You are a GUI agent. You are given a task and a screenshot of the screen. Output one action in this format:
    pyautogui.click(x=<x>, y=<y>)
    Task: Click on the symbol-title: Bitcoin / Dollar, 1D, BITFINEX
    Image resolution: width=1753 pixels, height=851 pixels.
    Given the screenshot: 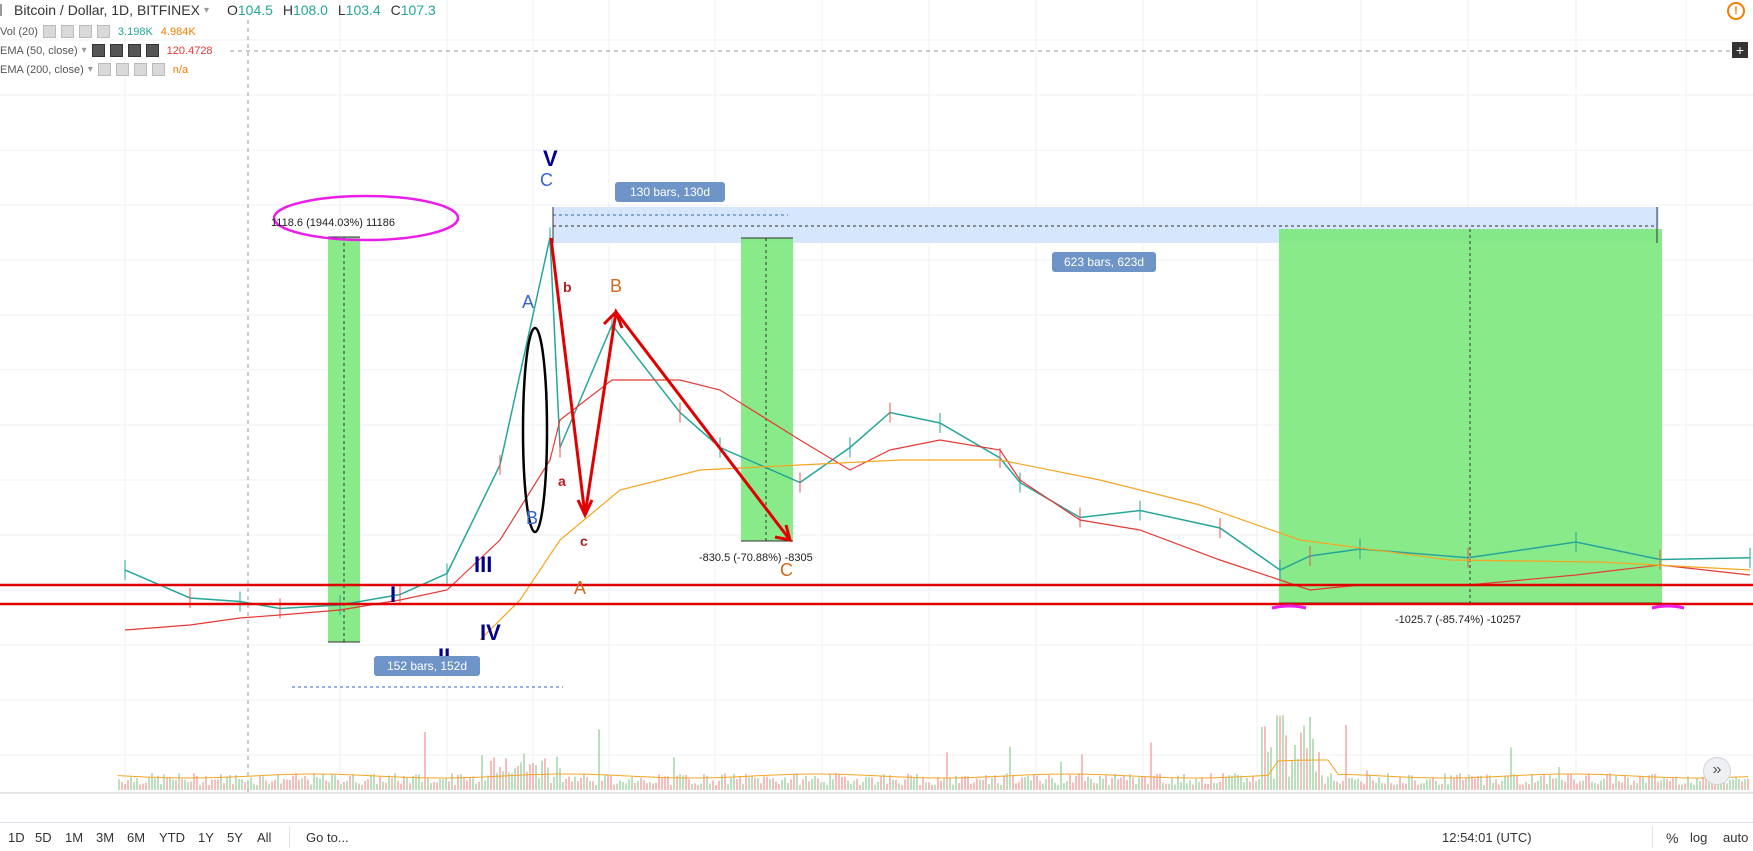 What is the action you would take?
    pyautogui.click(x=107, y=10)
    